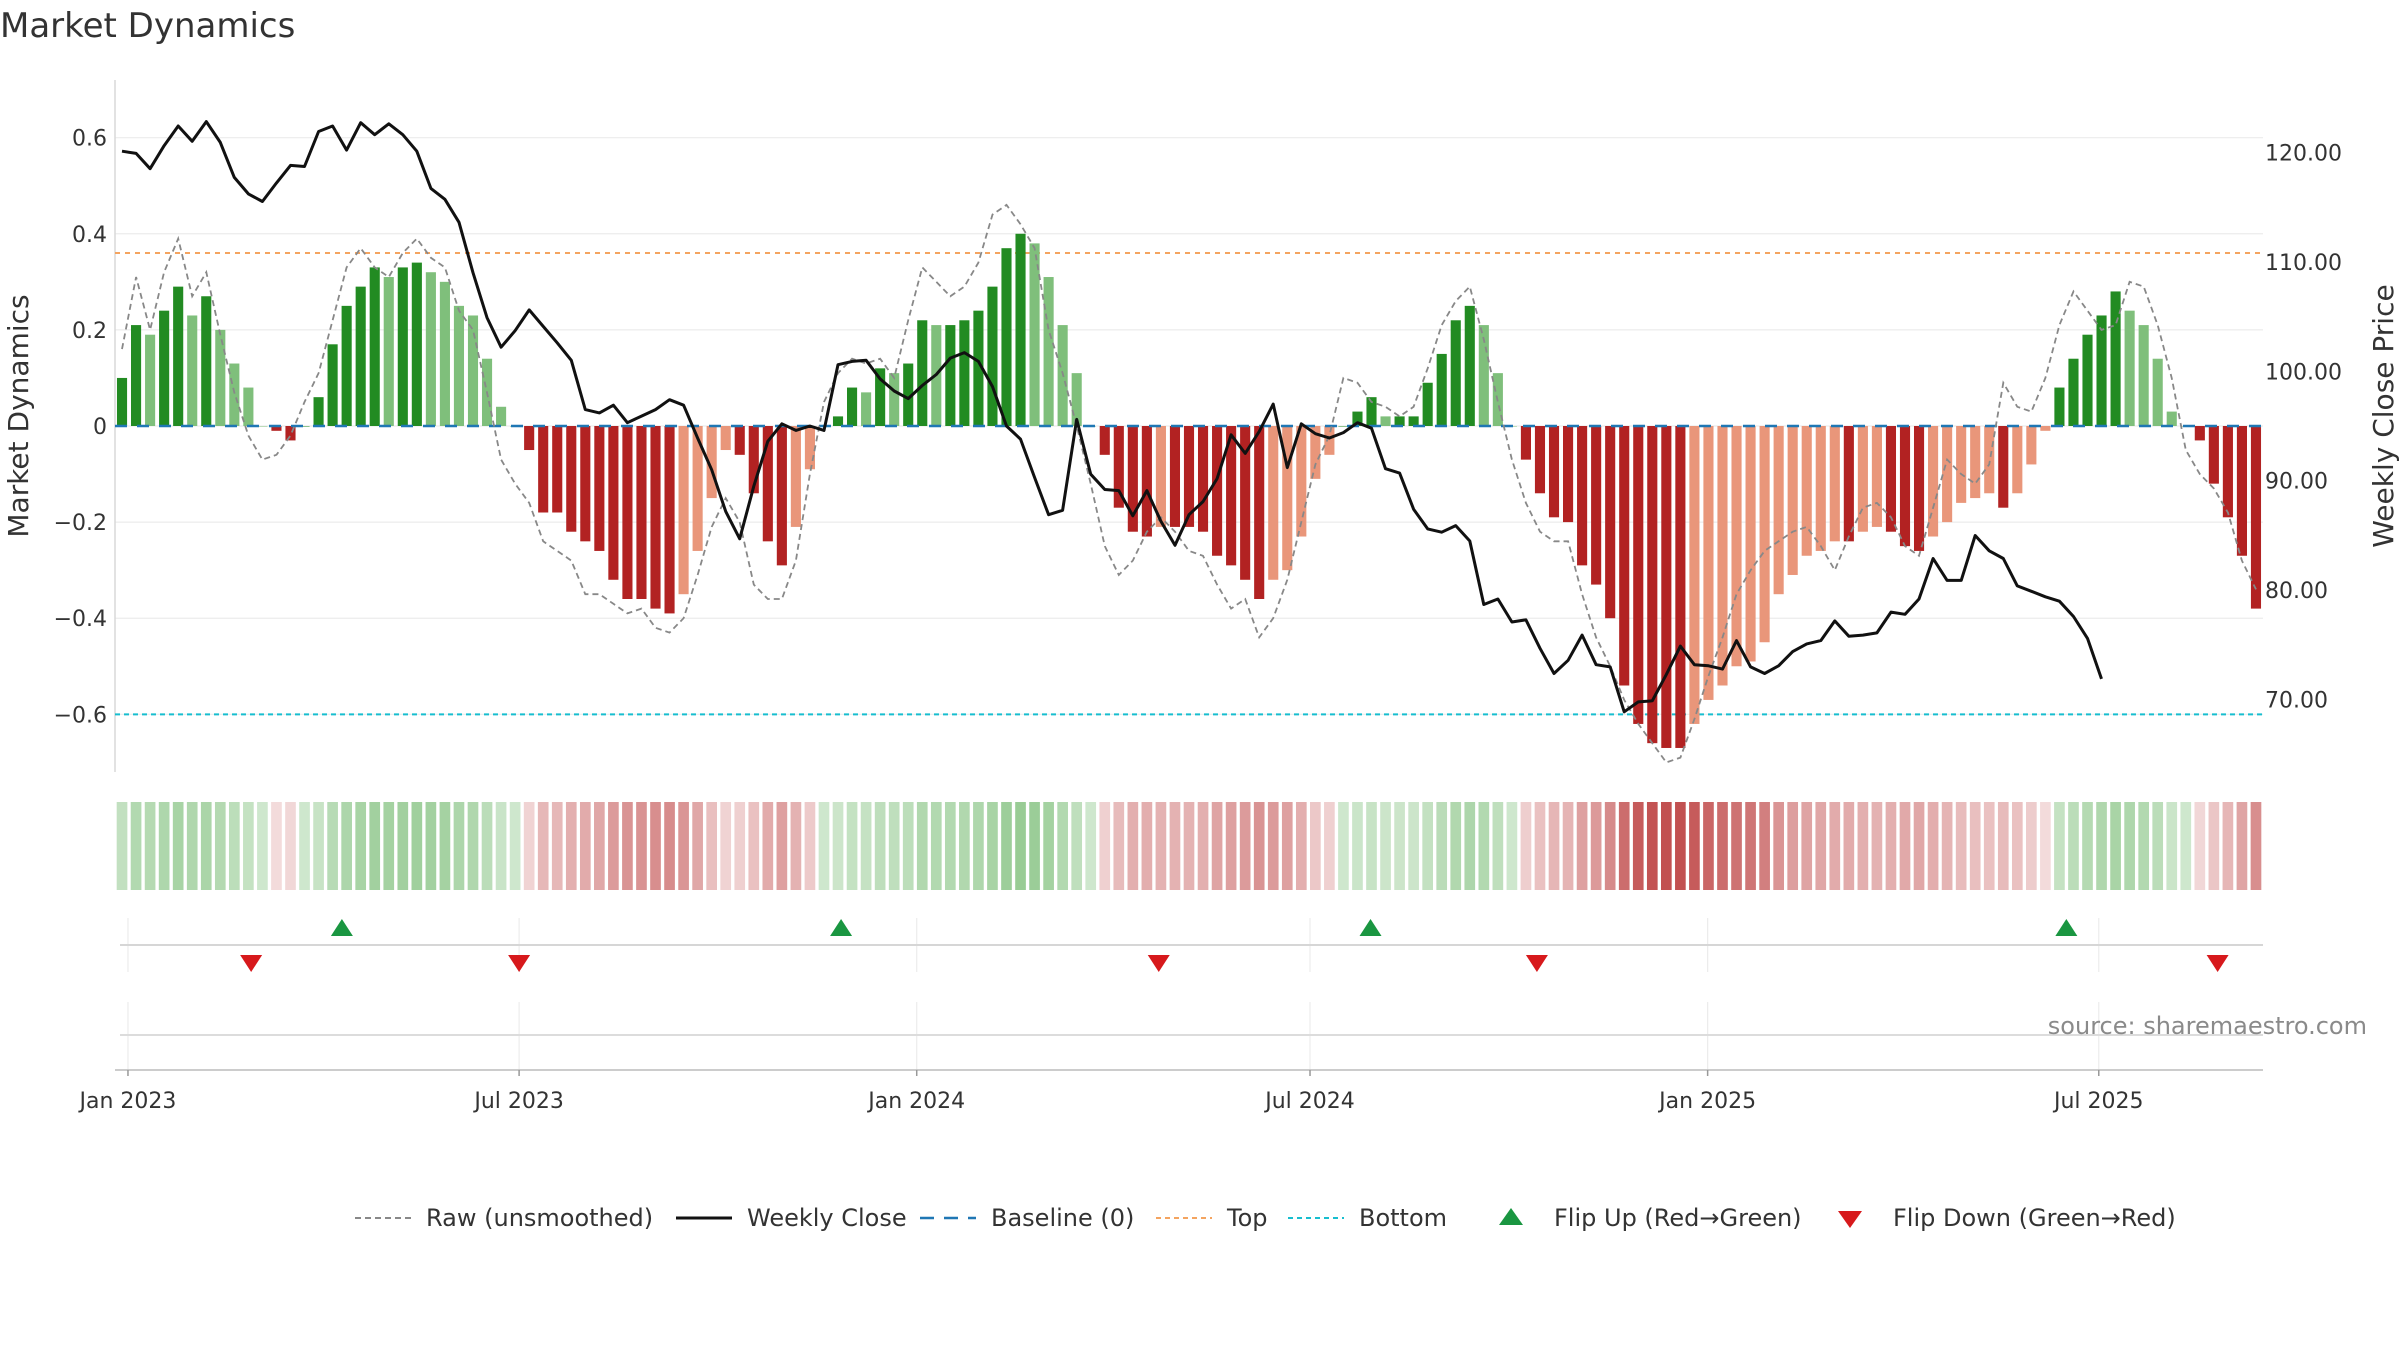 Image resolution: width=2400 pixels, height=1350 pixels. What do you see at coordinates (1234, 945) in the screenshot?
I see `flip-markers` at bounding box center [1234, 945].